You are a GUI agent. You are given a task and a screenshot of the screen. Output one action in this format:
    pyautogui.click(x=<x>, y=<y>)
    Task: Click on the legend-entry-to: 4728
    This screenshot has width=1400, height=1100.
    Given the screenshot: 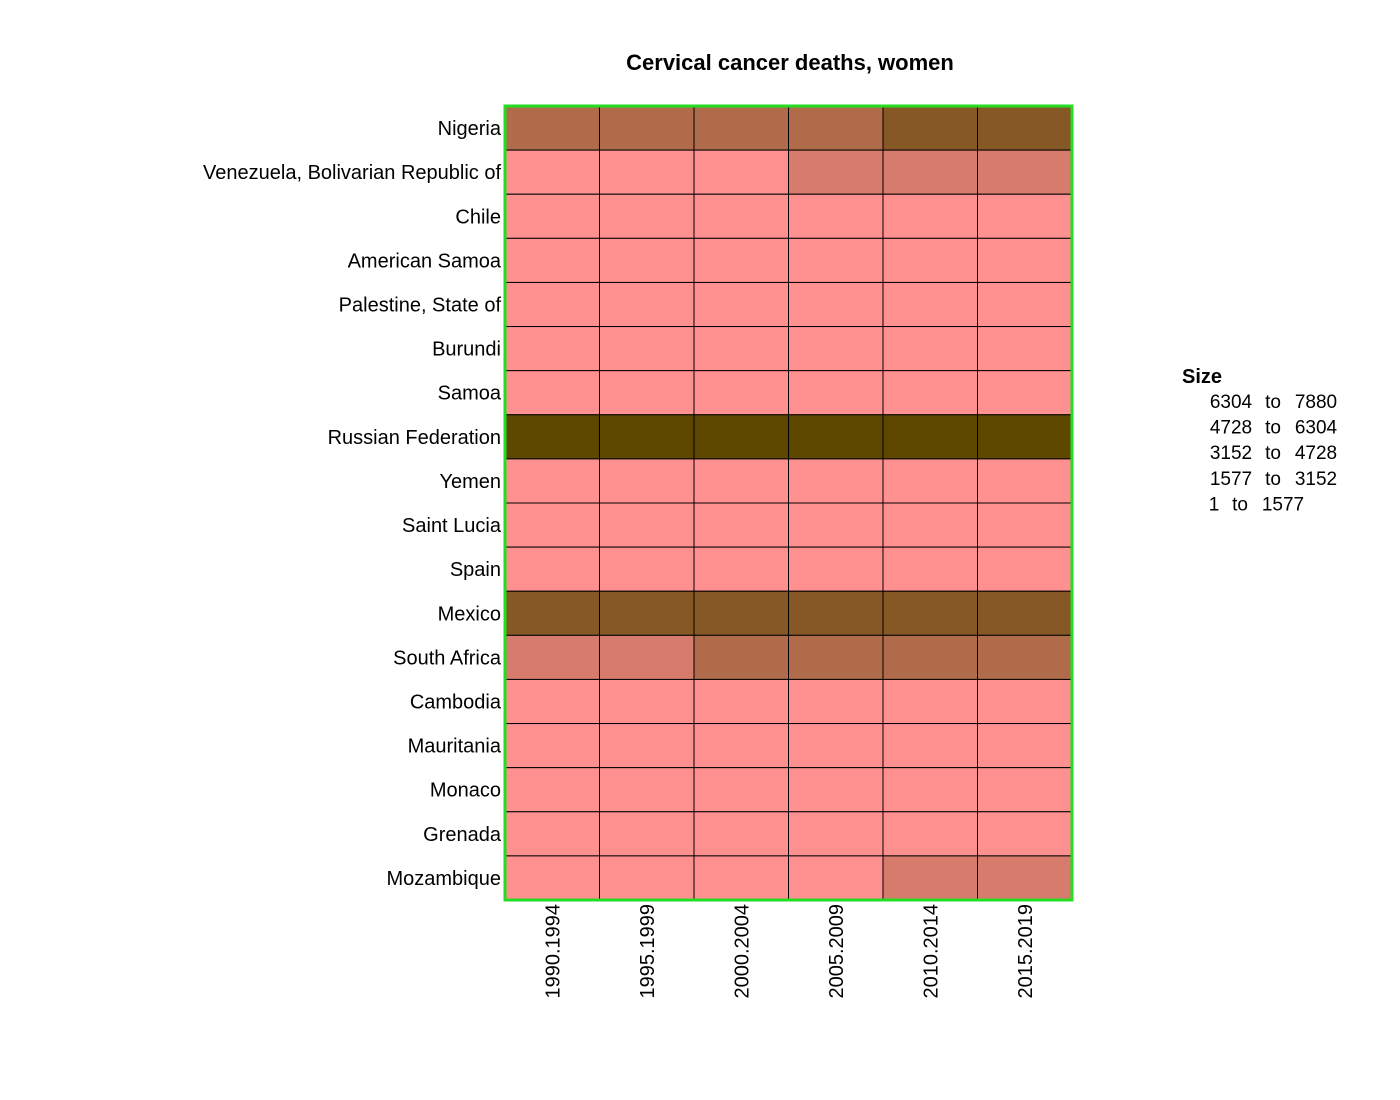 What is the action you would take?
    pyautogui.click(x=1316, y=453)
    